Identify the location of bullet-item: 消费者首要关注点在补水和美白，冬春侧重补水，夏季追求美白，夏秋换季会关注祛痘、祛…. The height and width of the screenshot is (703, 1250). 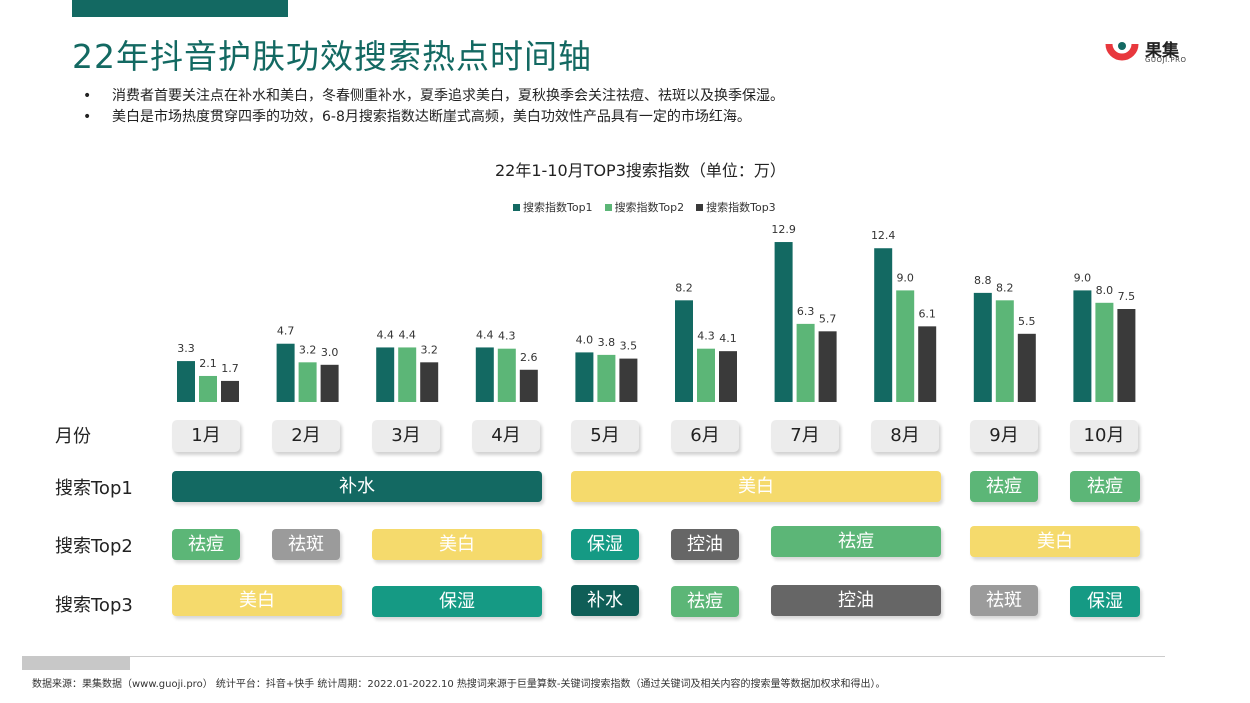
(432, 96).